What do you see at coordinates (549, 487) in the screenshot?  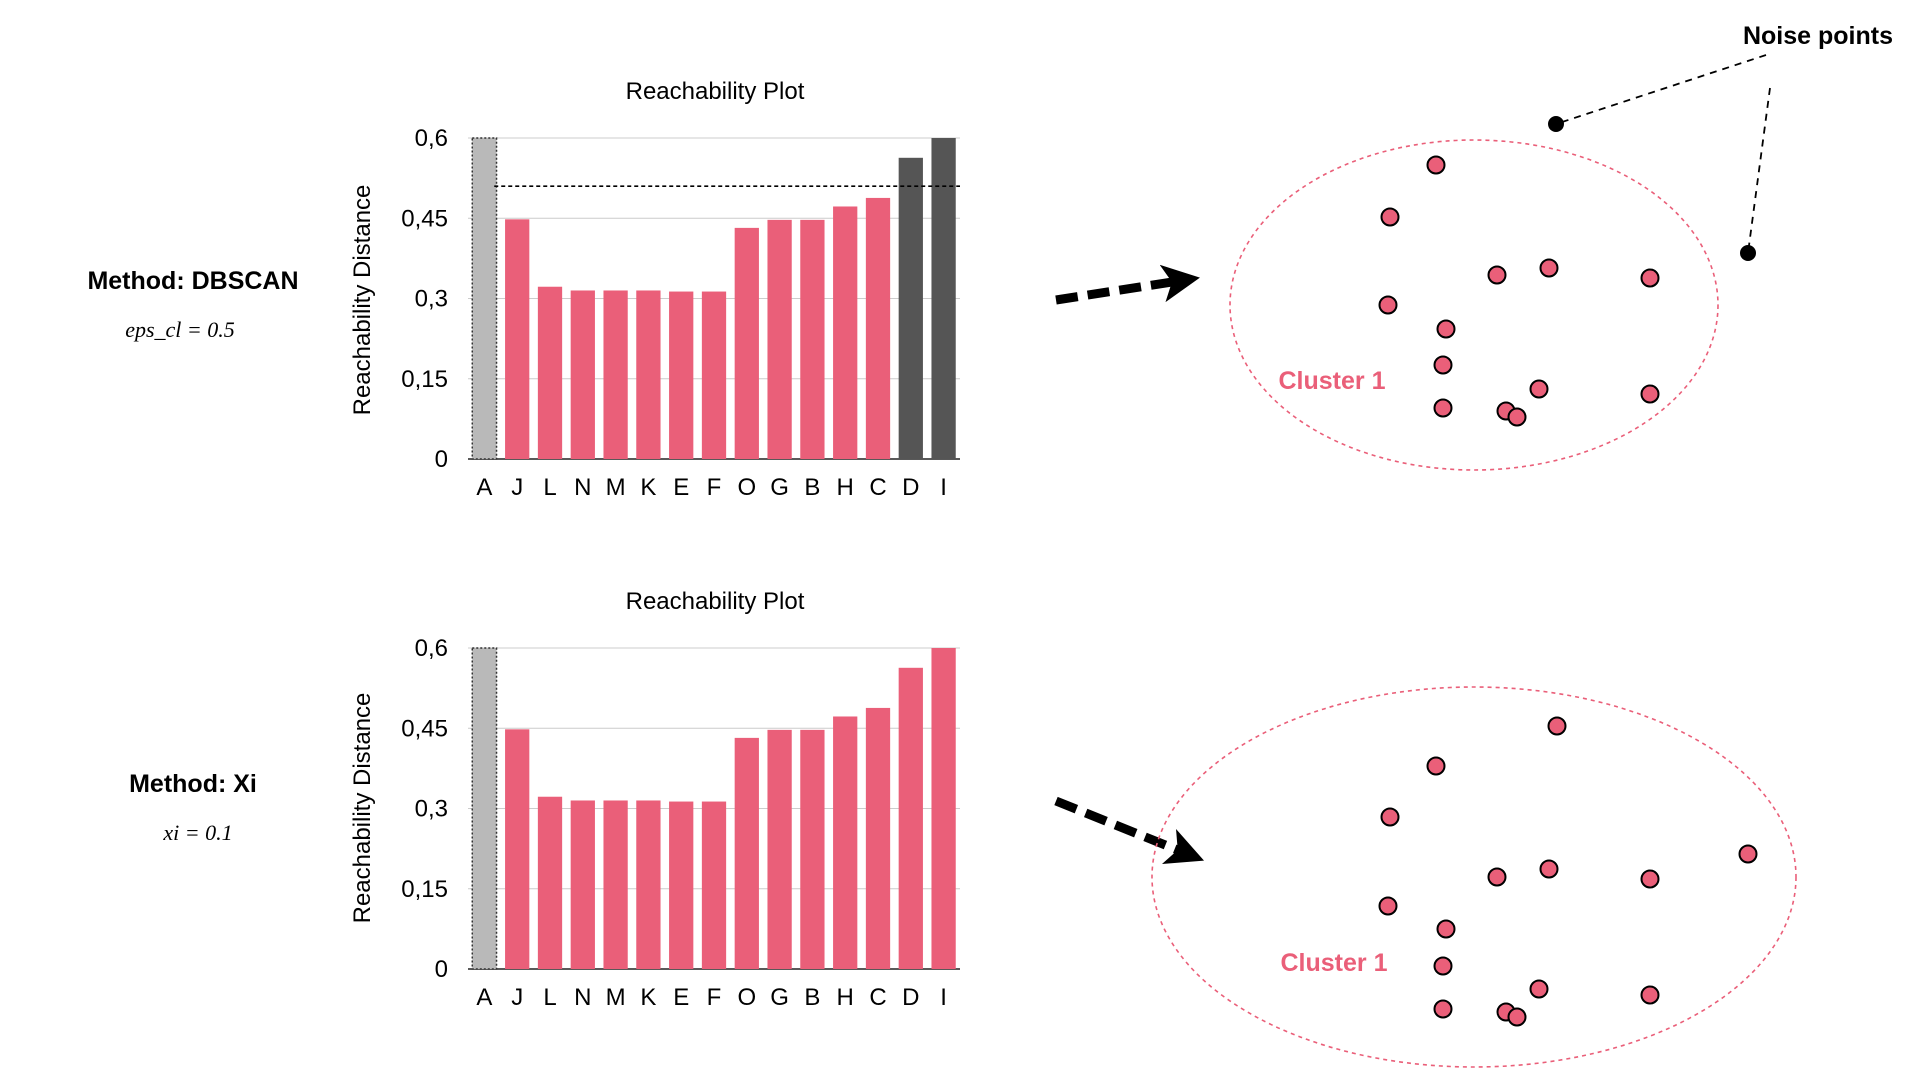 I see `x-tick-label: L` at bounding box center [549, 487].